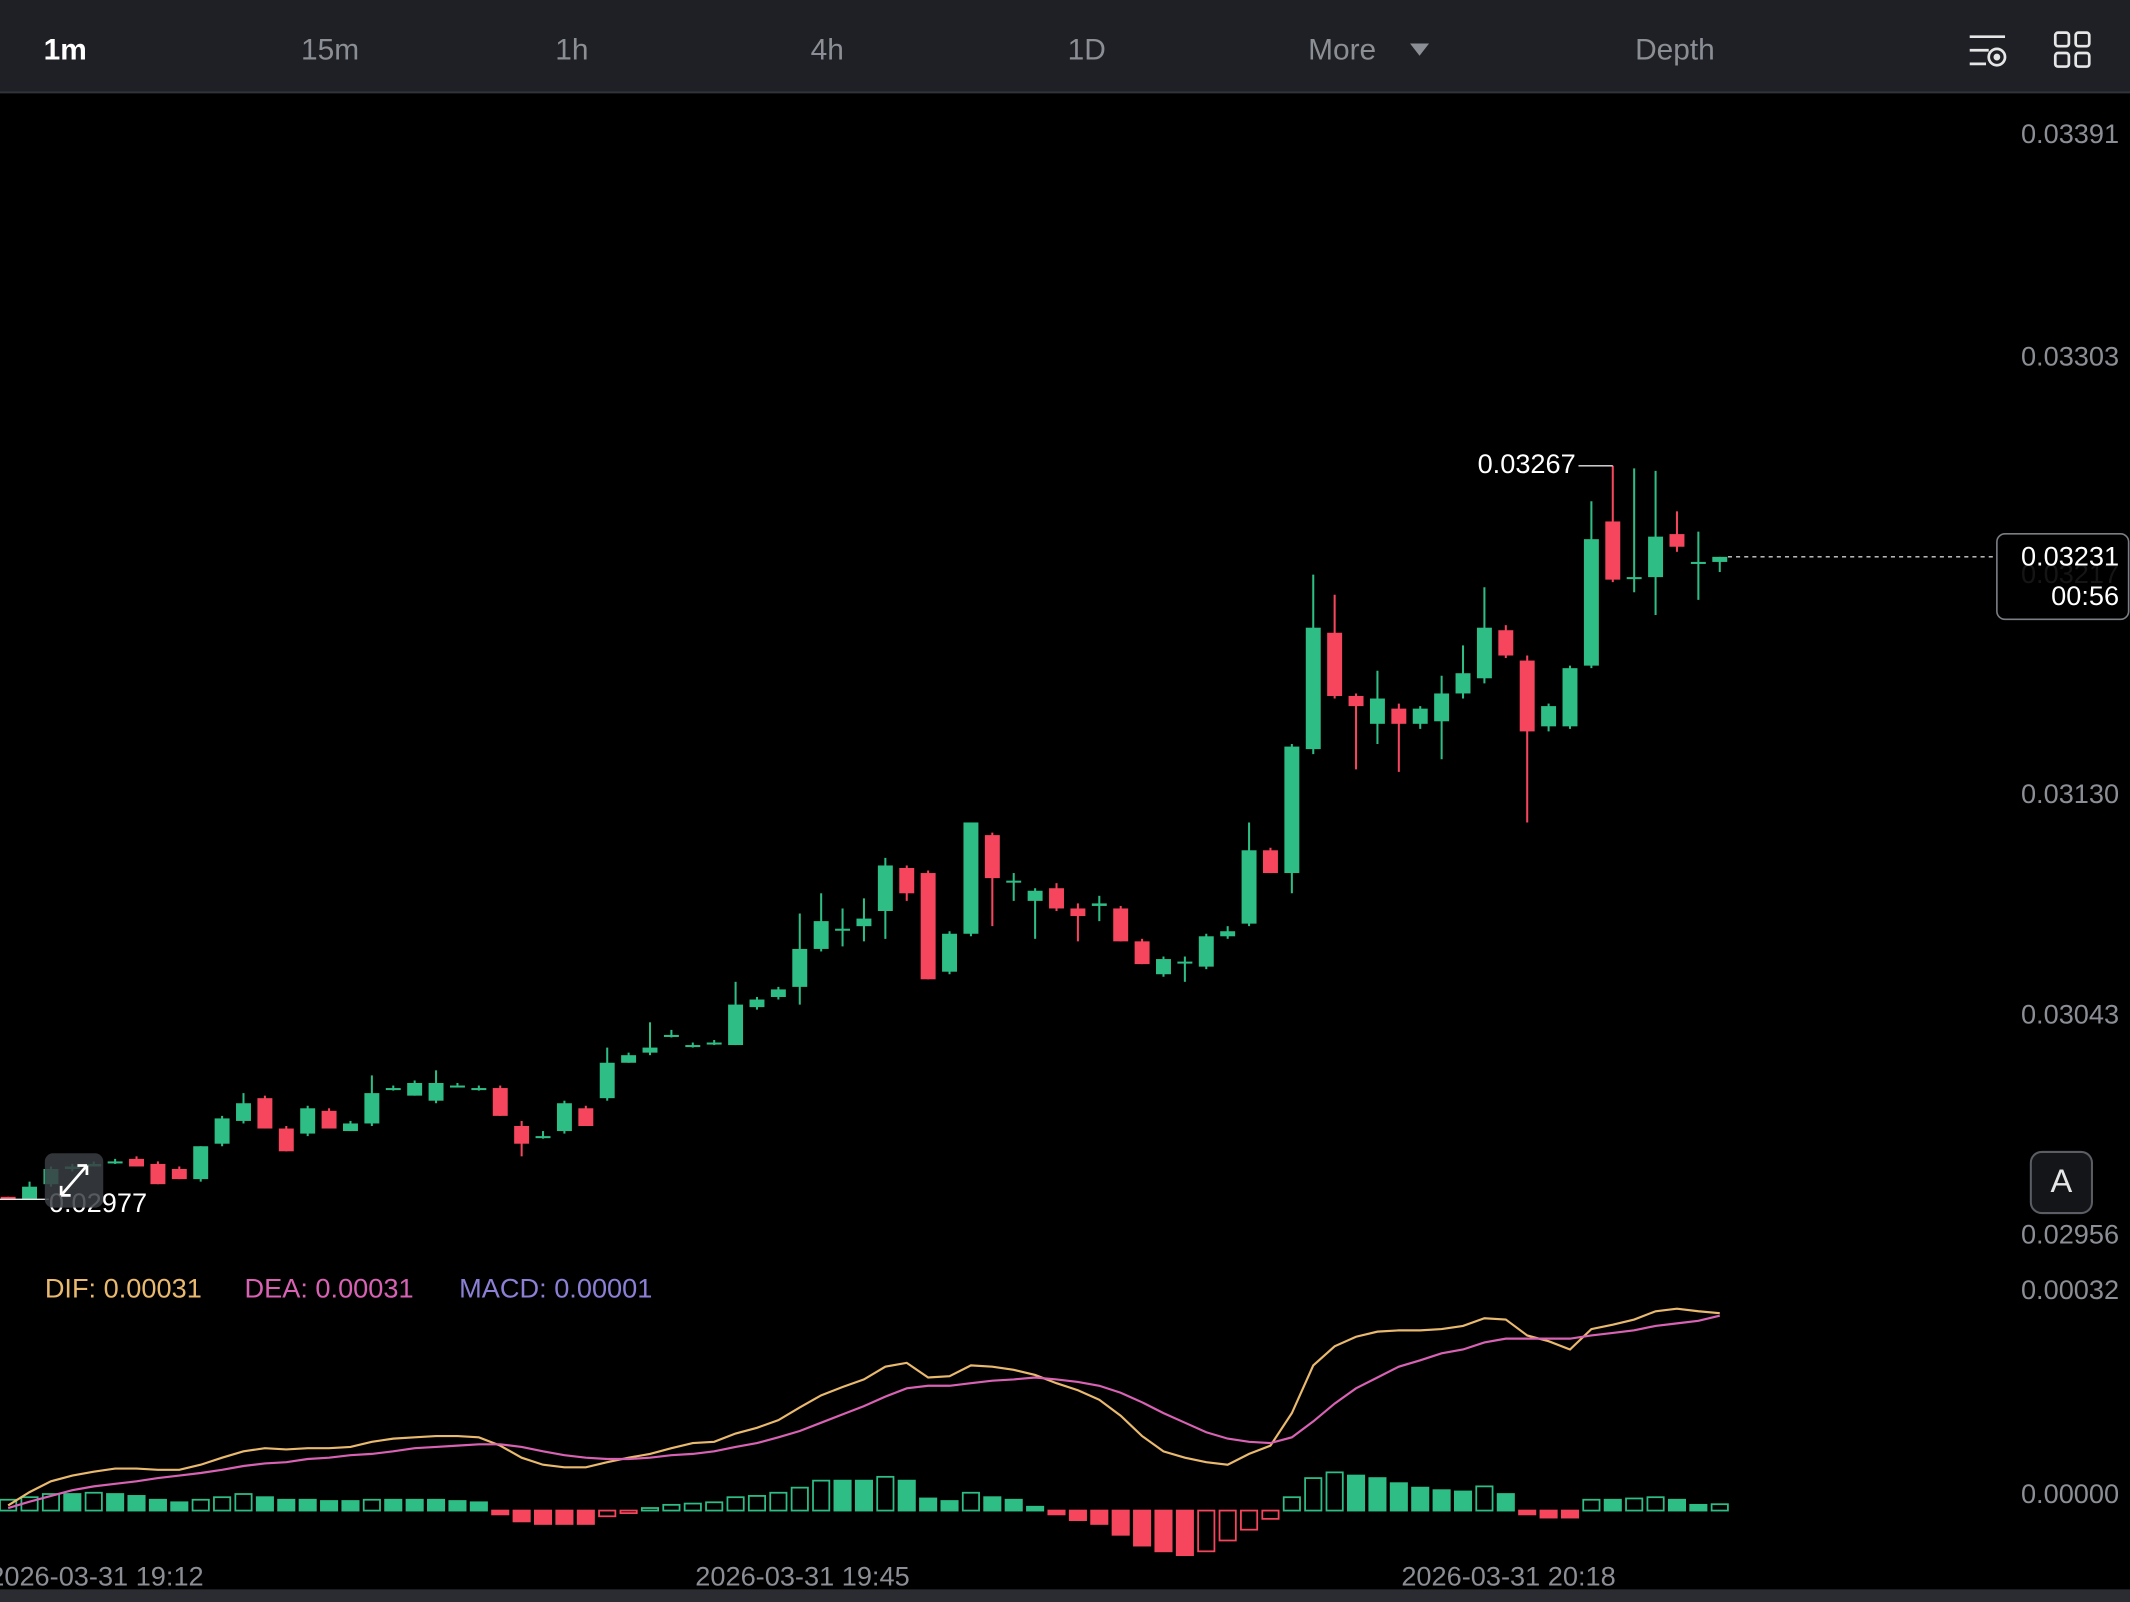 This screenshot has width=2130, height=1602. I want to click on y-tick-label: 0.03391, so click(2070, 133).